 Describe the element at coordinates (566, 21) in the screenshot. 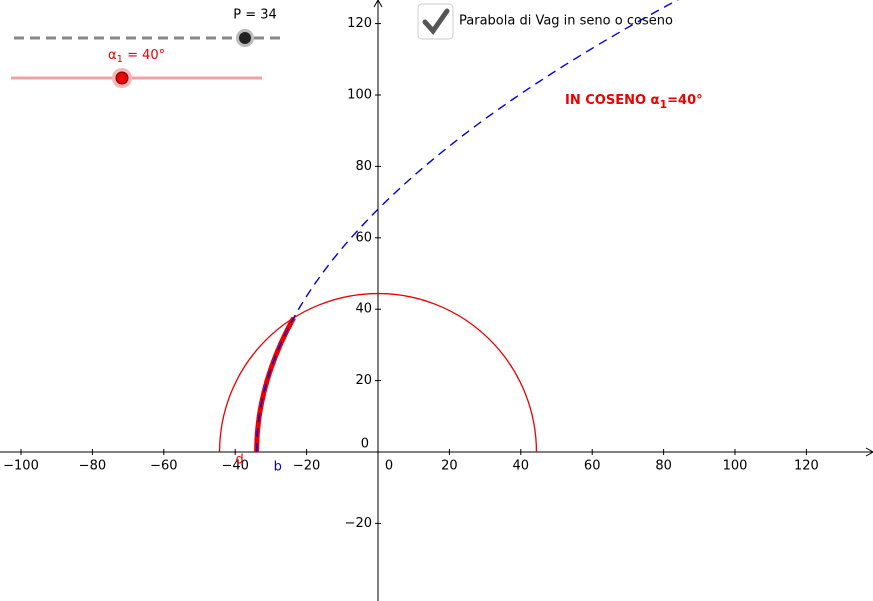

I see `checkbox-label: Parabola di Vag in seno o coseno` at that location.